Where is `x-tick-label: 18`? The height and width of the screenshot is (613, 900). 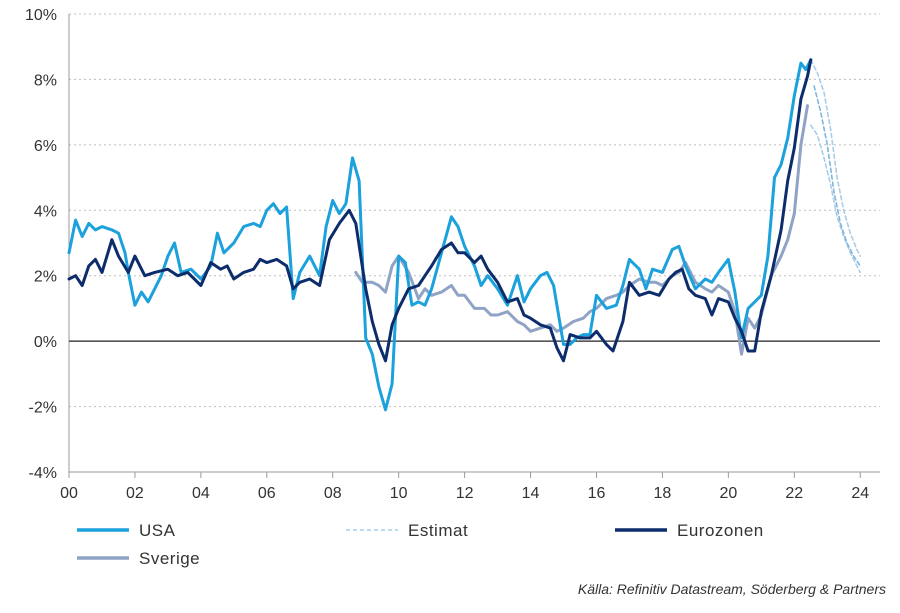 x-tick-label: 18 is located at coordinates (663, 493).